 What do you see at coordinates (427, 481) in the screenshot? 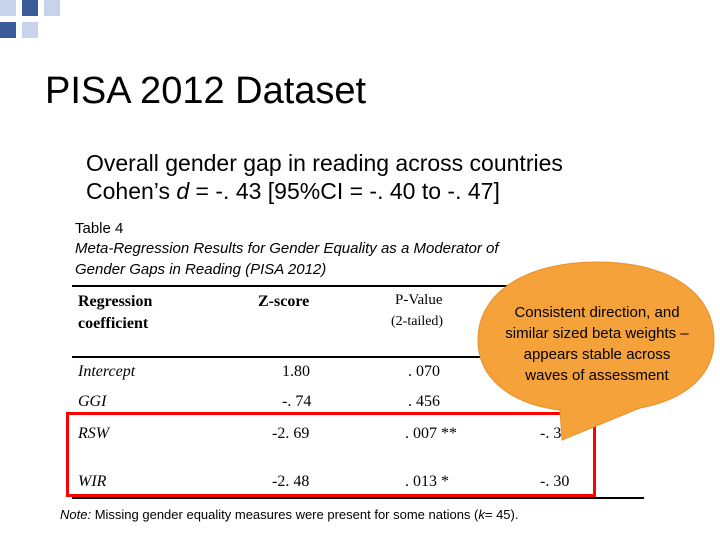
I see `row-wir-p: . 013 *` at bounding box center [427, 481].